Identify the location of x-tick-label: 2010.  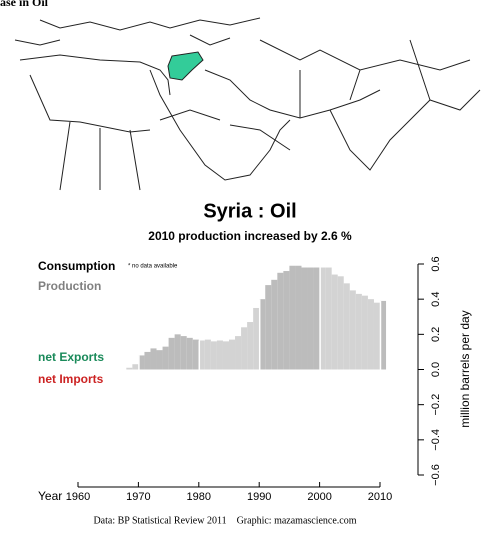
(380, 497).